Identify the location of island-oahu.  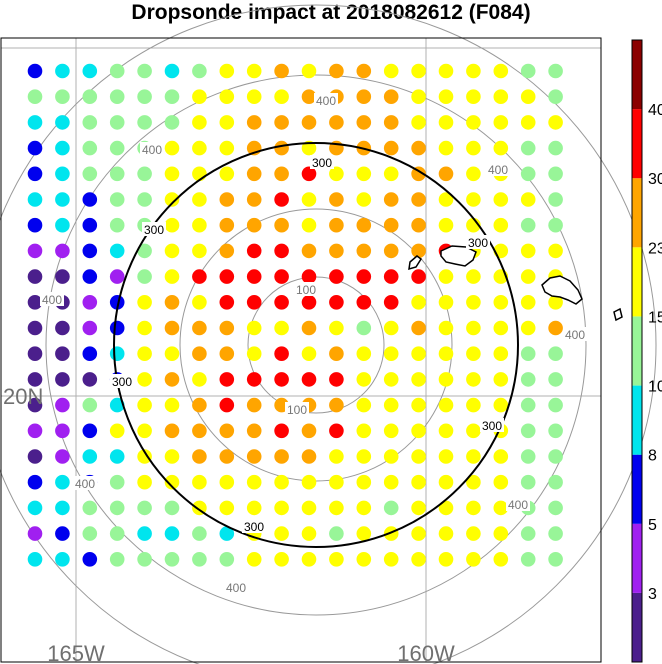
(458, 256).